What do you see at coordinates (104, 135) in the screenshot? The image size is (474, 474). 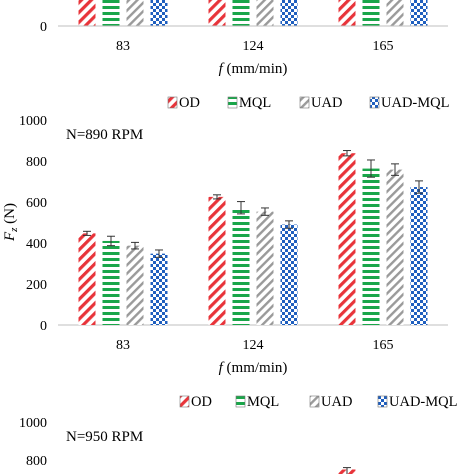 I see `annotation-890: N=890 RPM` at bounding box center [104, 135].